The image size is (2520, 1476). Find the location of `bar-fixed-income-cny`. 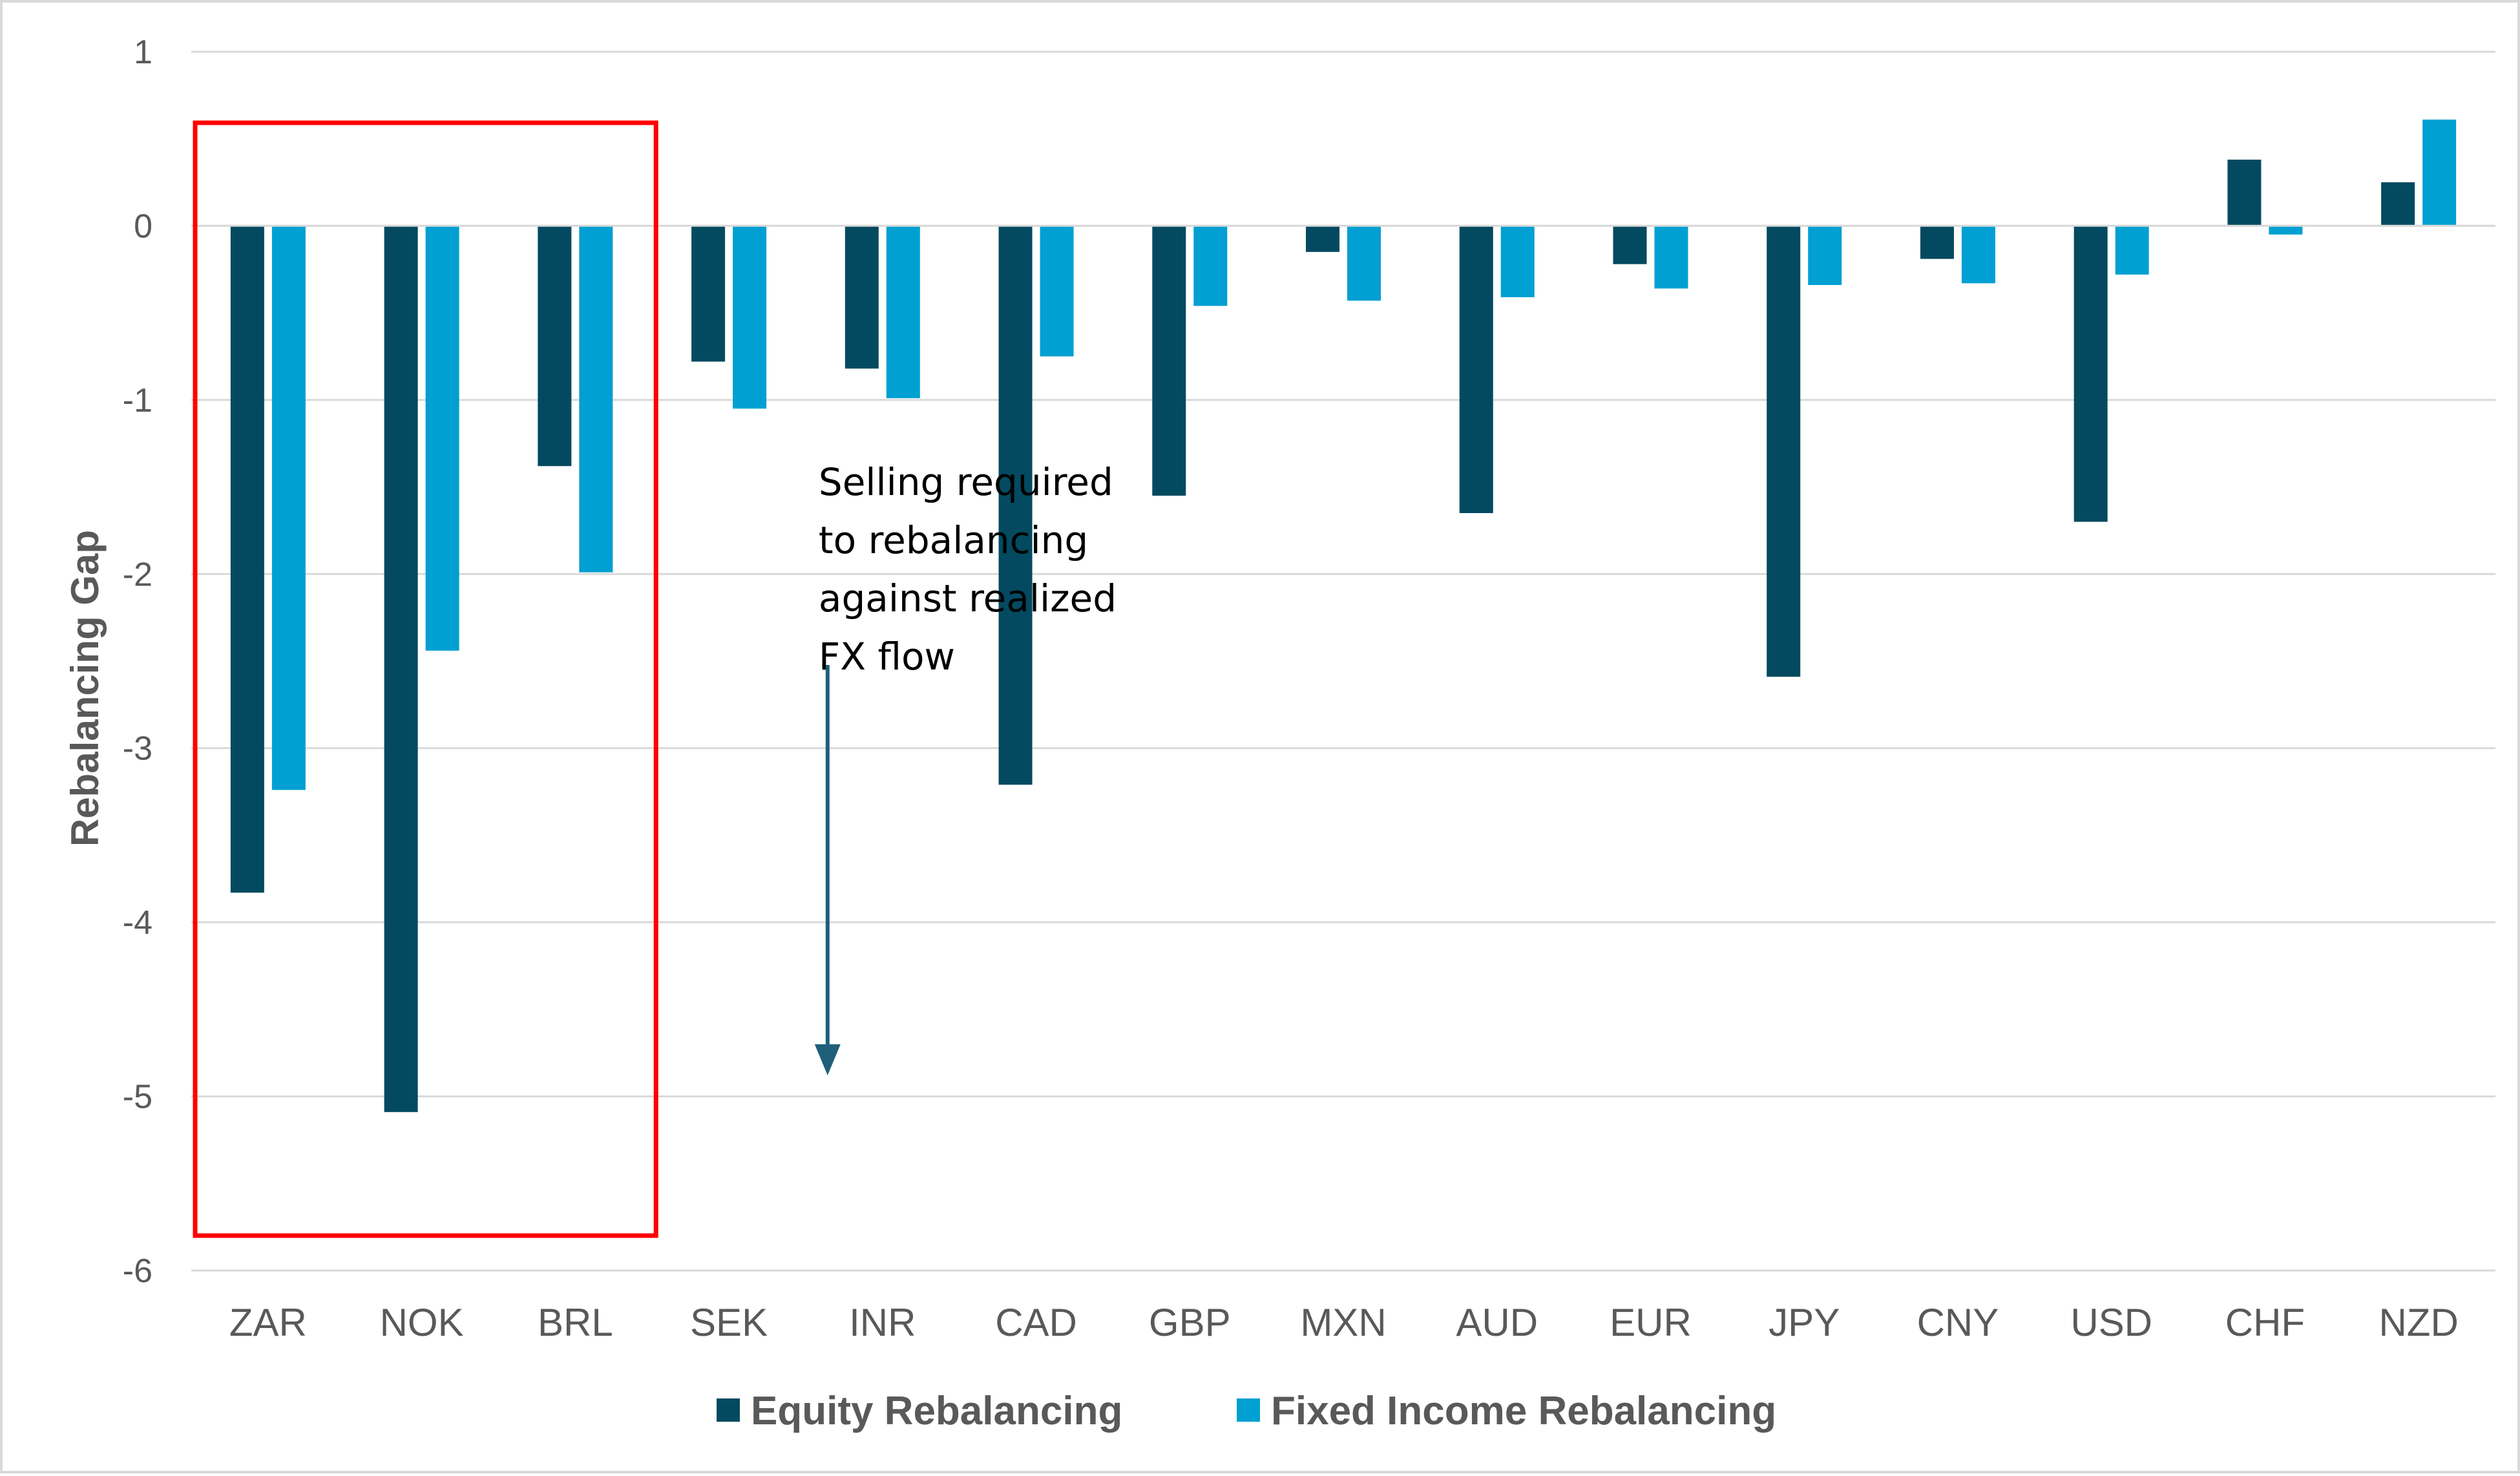

bar-fixed-income-cny is located at coordinates (1978, 255).